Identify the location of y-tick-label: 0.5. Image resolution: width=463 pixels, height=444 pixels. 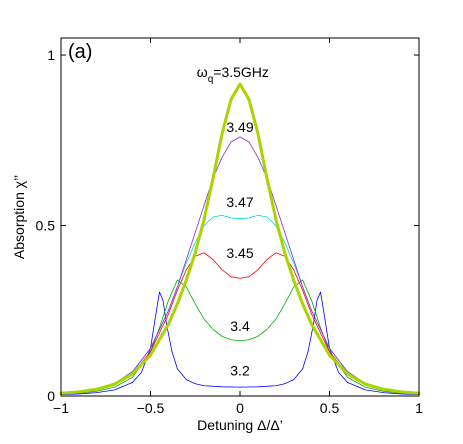
(46, 226).